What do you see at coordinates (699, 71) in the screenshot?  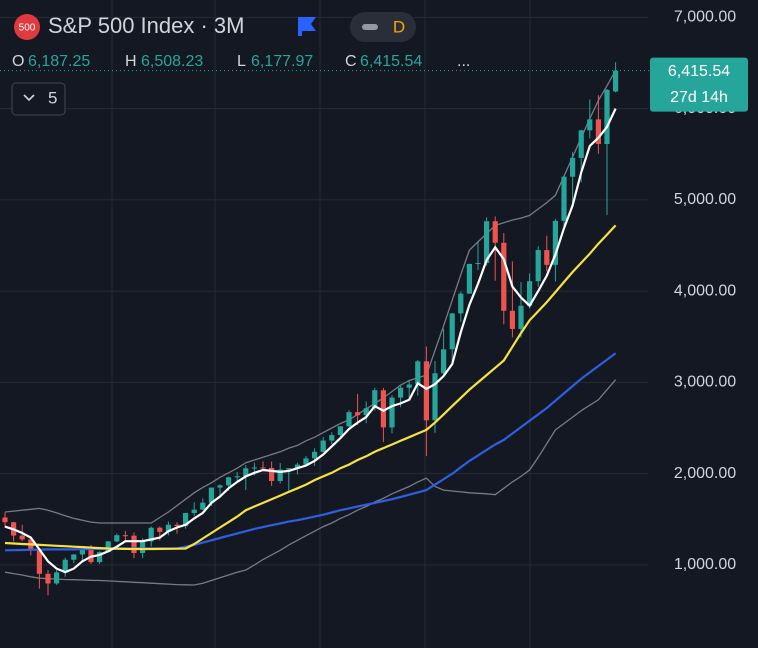 I see `last-price-label: 6,415.54` at bounding box center [699, 71].